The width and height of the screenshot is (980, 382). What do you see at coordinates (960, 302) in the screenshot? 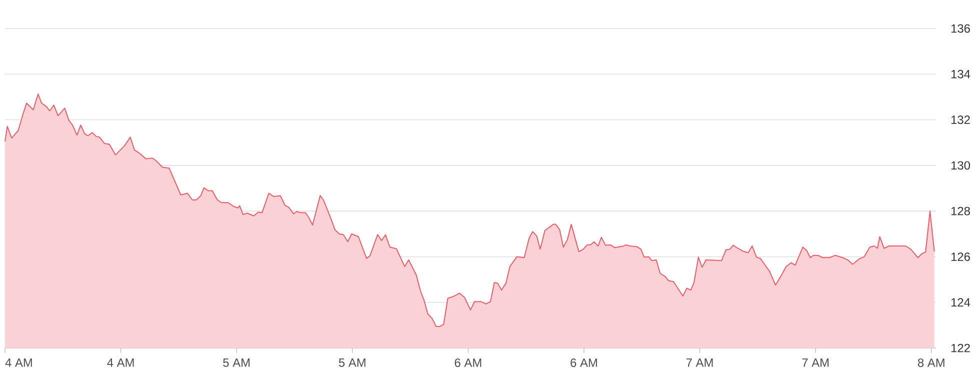
I see `y-tick-label: 124` at bounding box center [960, 302].